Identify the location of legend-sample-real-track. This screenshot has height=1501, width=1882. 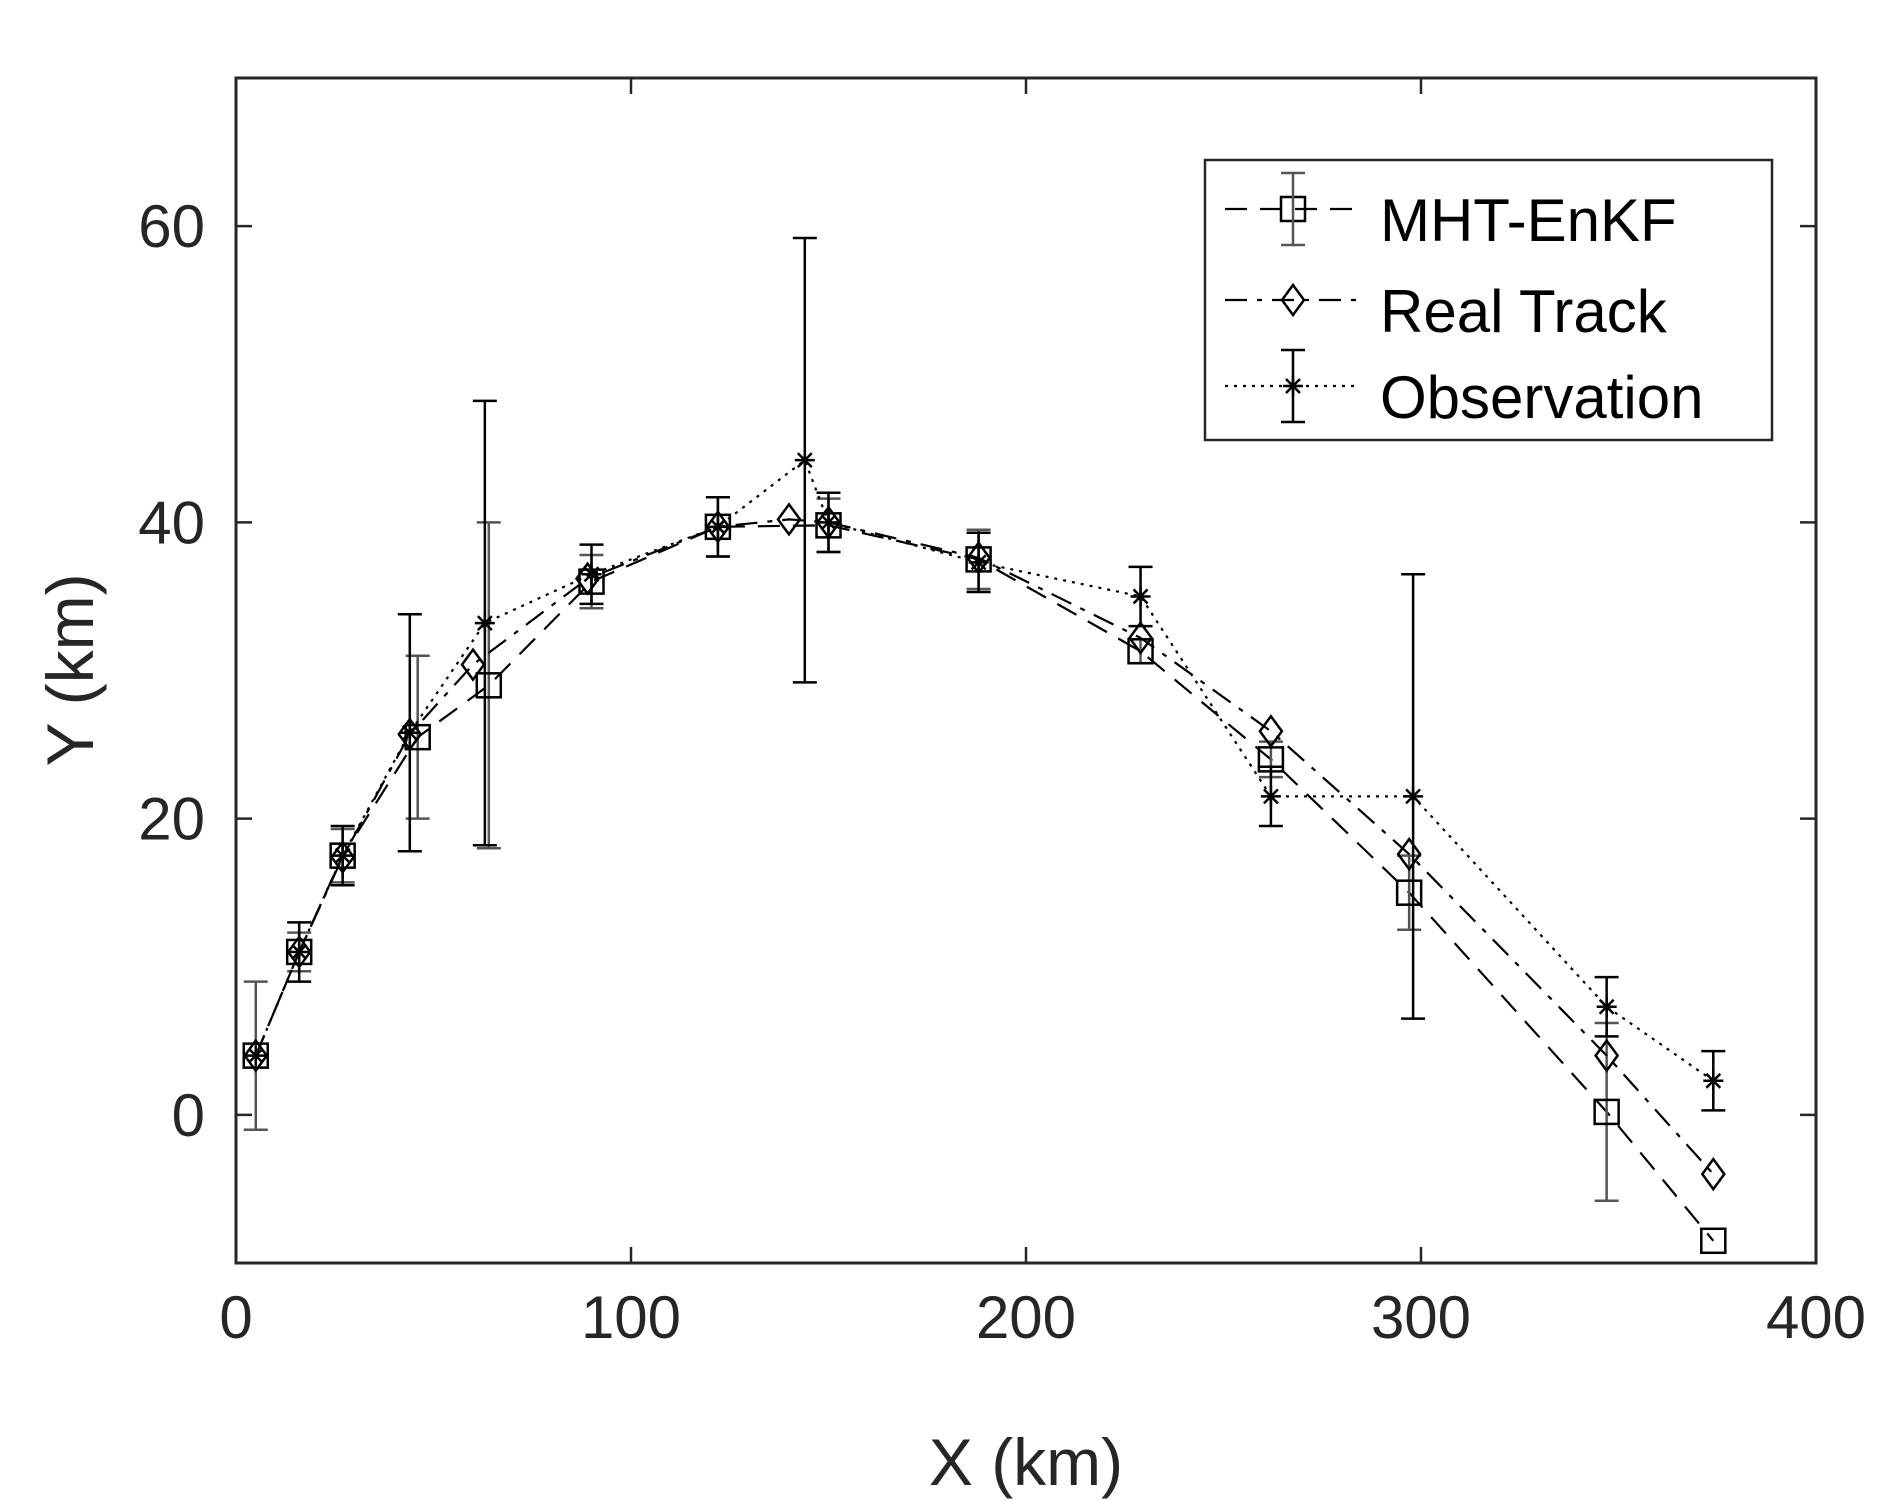
(1292, 300).